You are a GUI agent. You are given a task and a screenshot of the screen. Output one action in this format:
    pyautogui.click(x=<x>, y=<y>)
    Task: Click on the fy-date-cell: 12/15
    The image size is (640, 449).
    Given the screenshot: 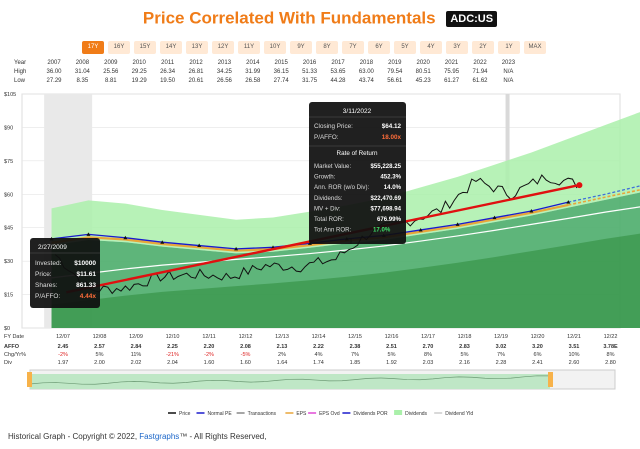 What is the action you would take?
    pyautogui.click(x=355, y=337)
    